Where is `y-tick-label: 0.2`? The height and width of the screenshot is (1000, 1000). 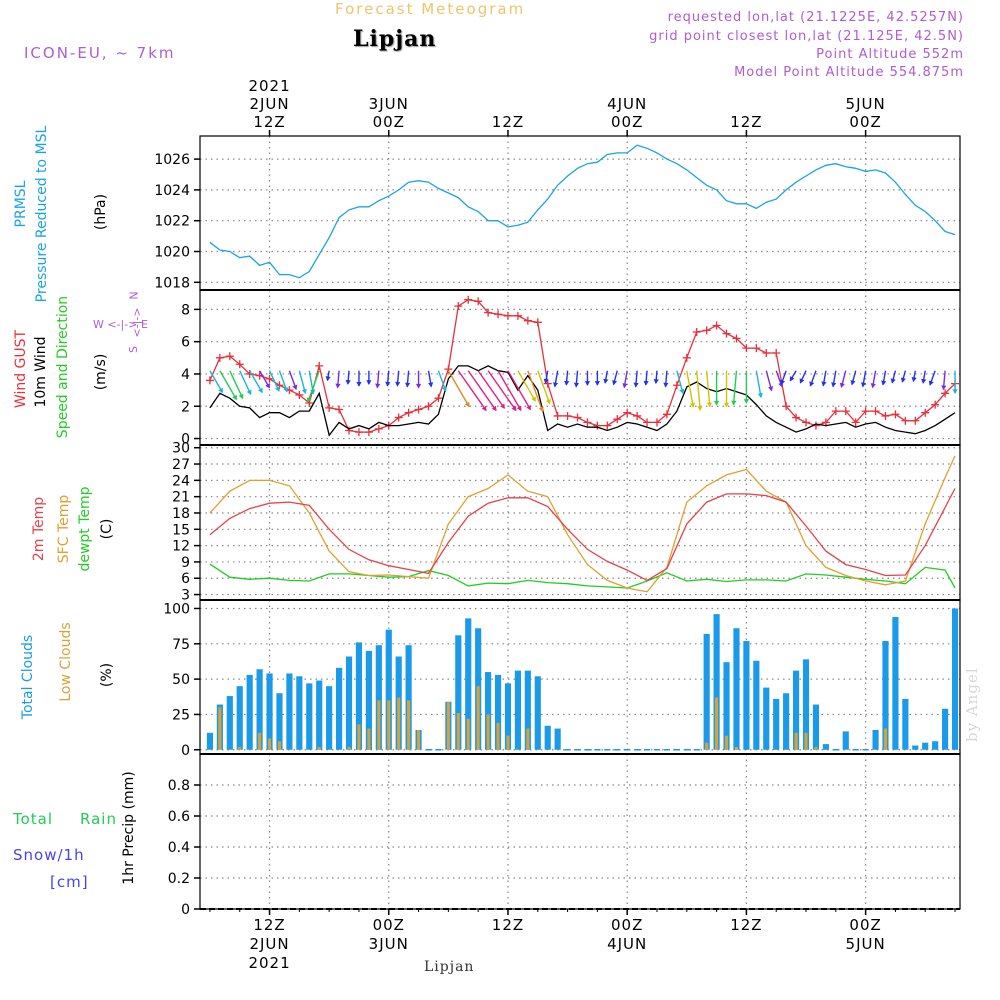 y-tick-label: 0.2 is located at coordinates (179, 879).